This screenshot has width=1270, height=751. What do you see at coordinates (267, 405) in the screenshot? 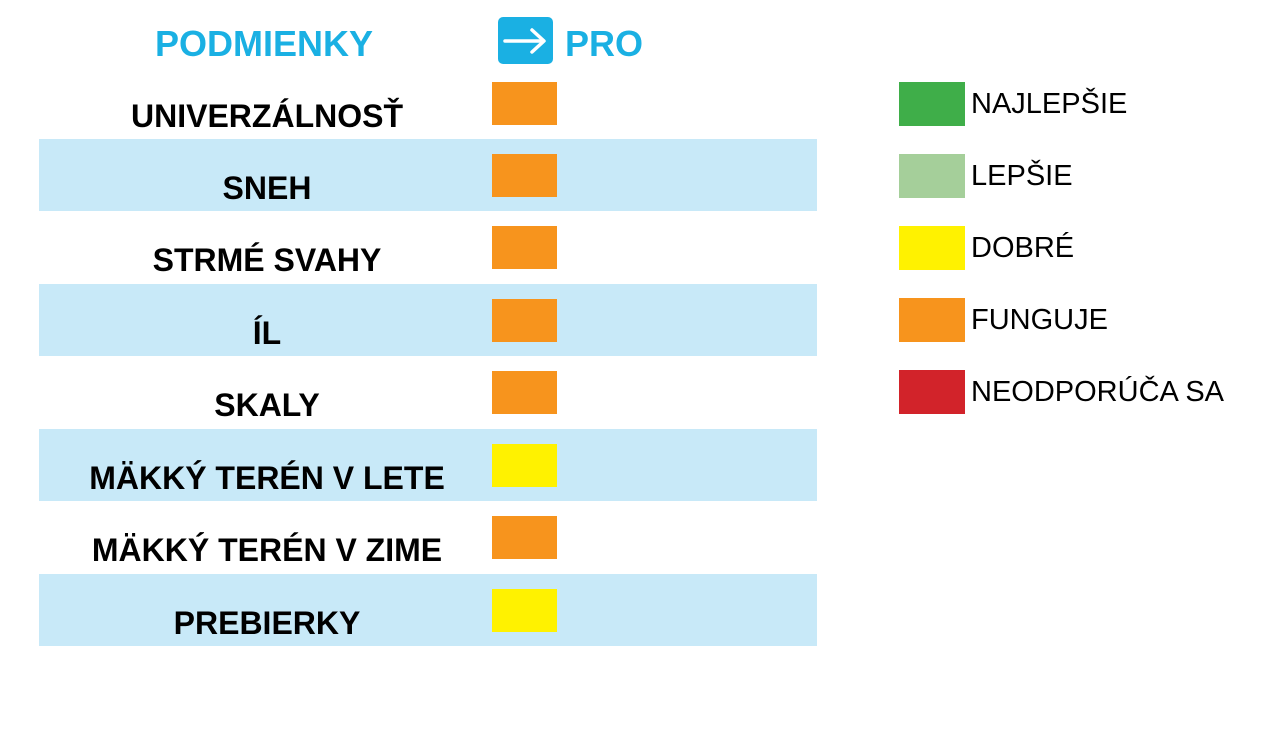
I see `row-label: SKALY` at bounding box center [267, 405].